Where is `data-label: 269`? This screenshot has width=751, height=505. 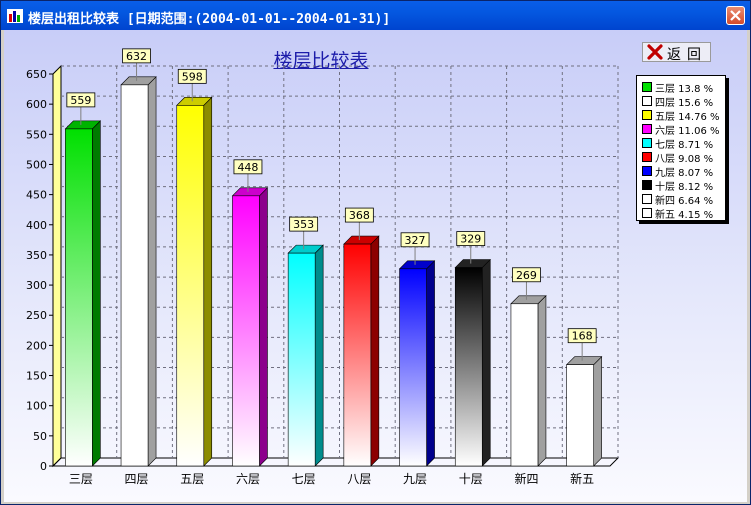 data-label: 269 is located at coordinates (526, 275).